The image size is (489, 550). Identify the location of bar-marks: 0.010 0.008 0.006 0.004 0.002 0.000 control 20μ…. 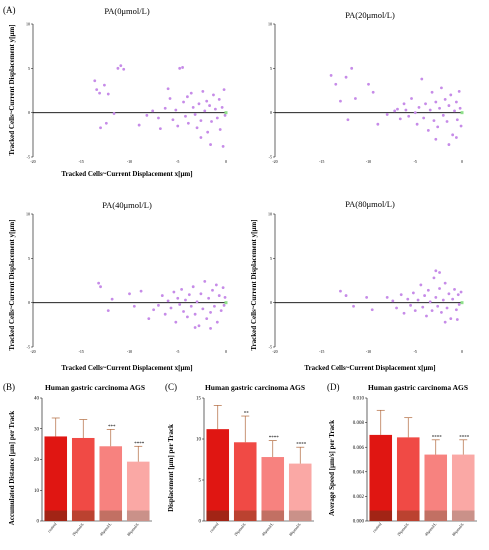
(415, 467).